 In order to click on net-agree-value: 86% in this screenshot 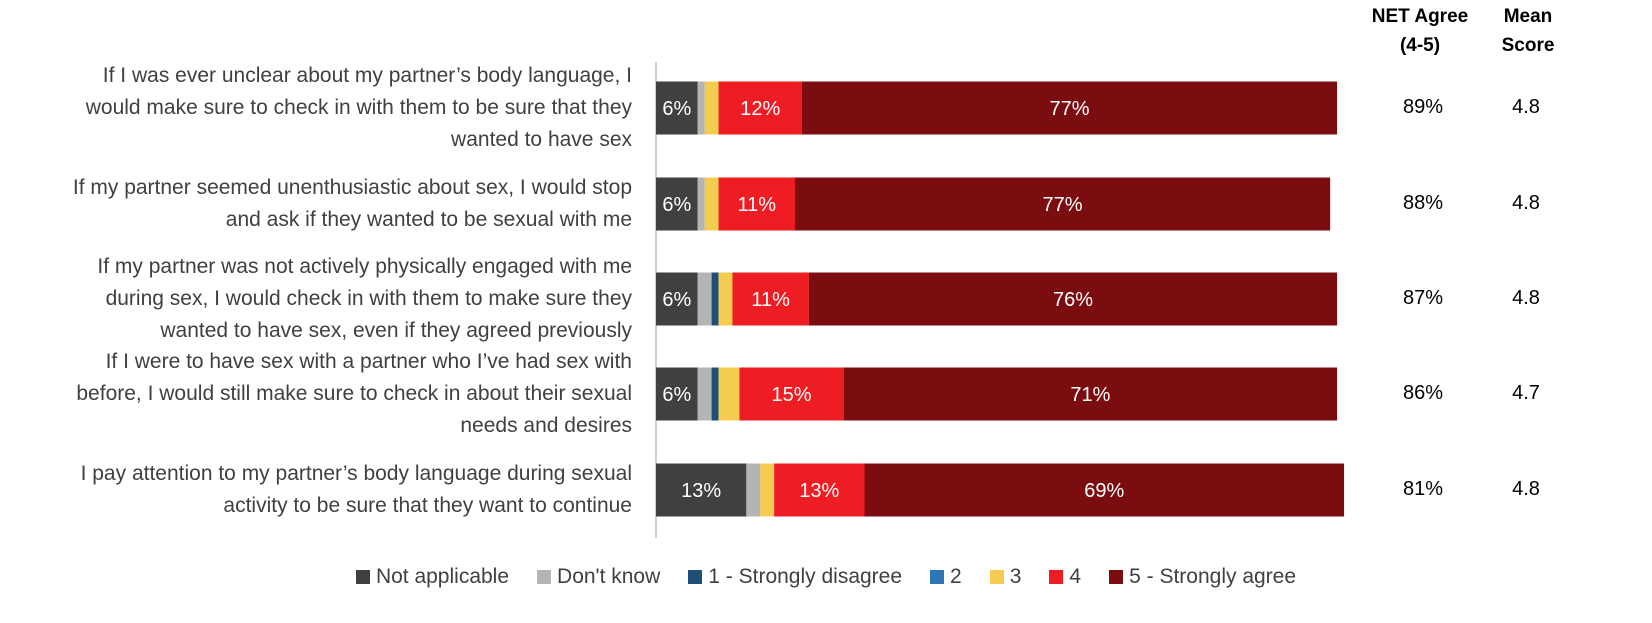, I will do `click(1423, 393)`.